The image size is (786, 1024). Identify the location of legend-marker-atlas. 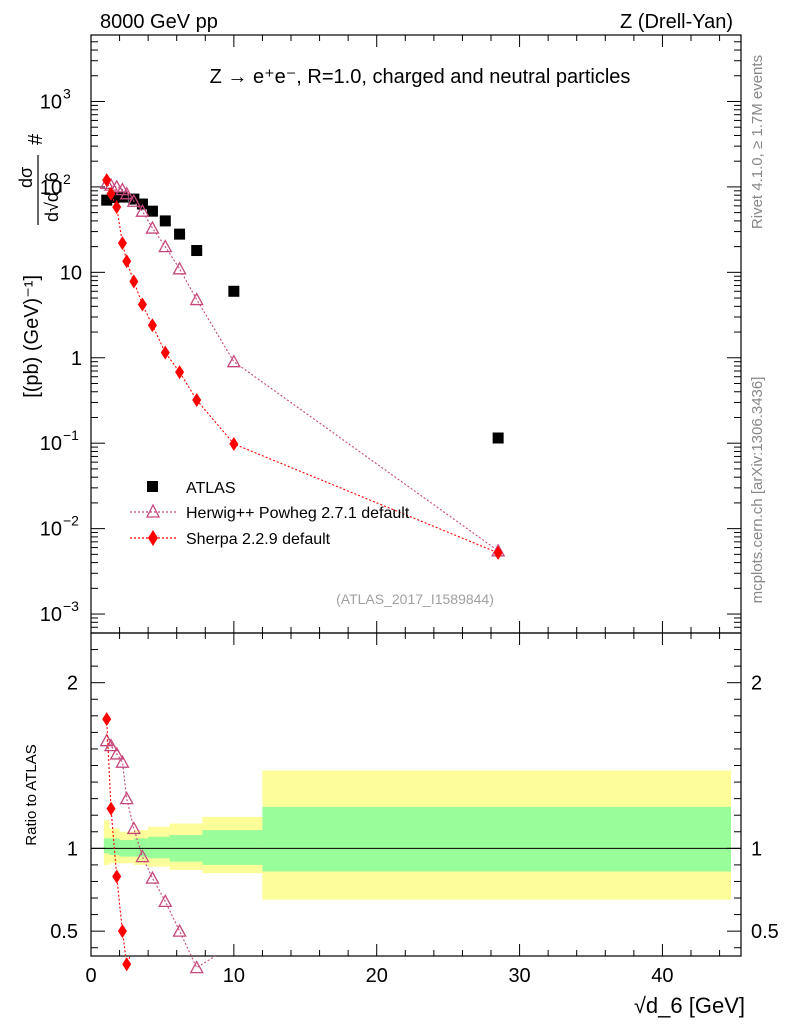
(152, 486).